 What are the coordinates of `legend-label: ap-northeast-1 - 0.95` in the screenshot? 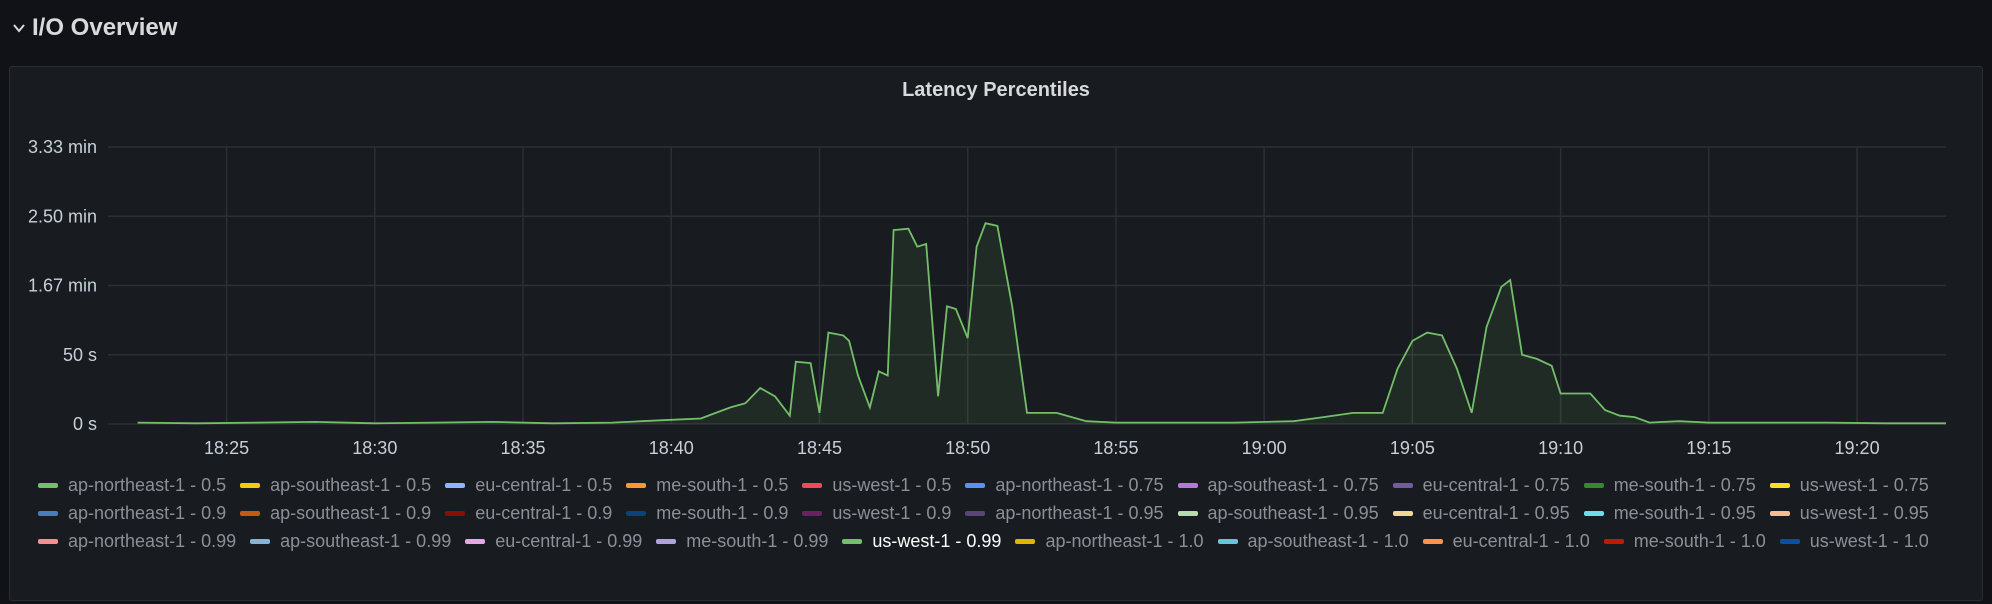 It's located at (1079, 512).